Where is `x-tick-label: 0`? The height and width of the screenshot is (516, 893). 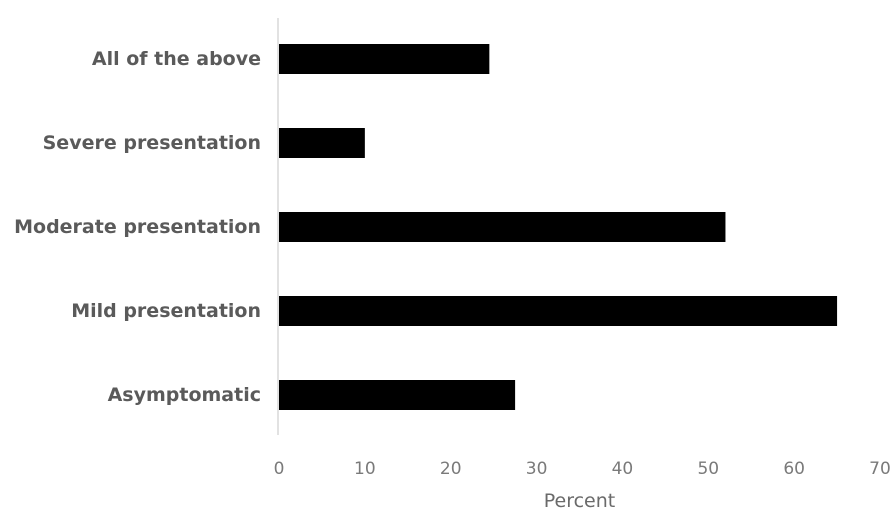
x-tick-label: 0 is located at coordinates (279, 469).